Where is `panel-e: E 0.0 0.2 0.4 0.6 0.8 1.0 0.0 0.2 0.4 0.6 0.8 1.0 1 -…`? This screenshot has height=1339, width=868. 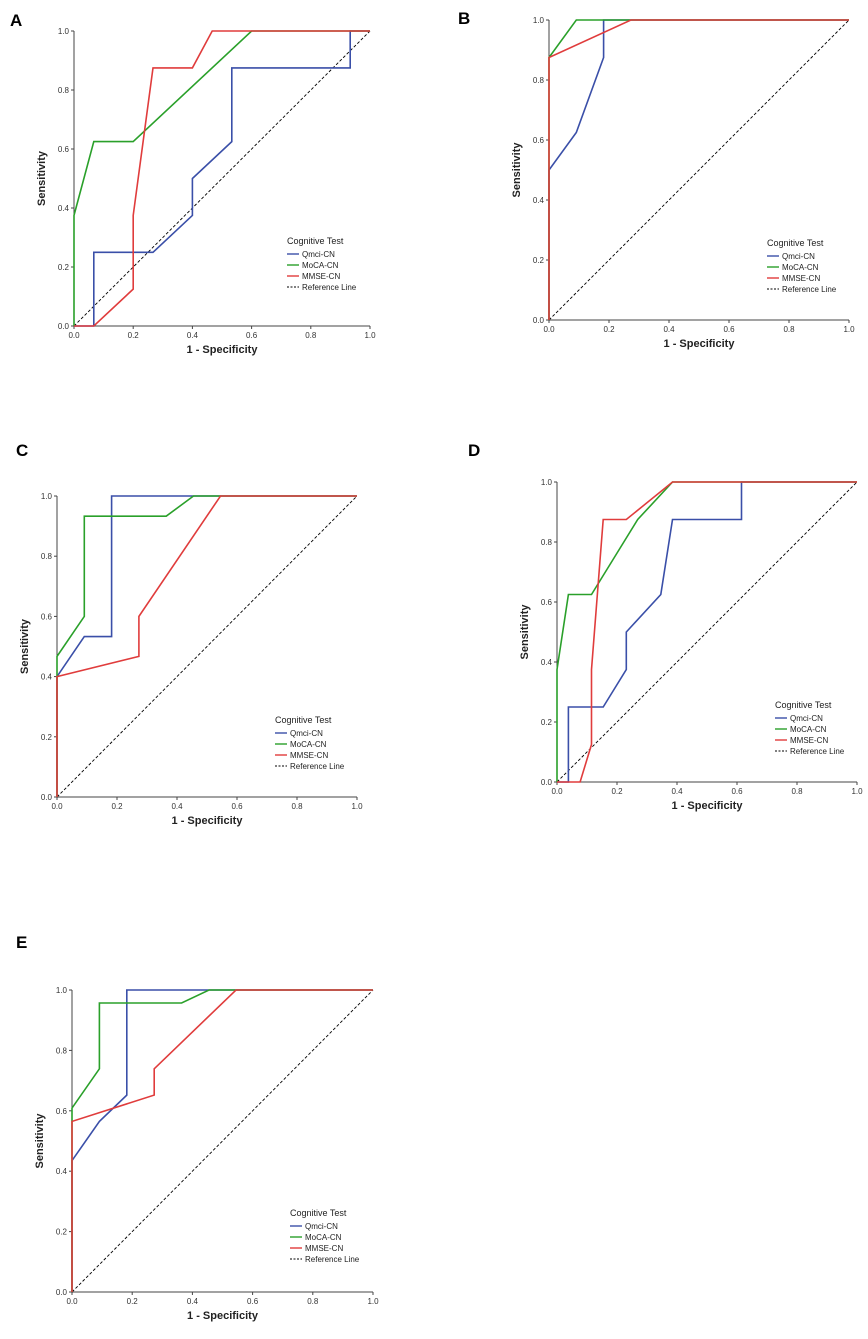
panel-e: E 0.0 0.2 0.4 0.6 0.8 1.0 0.0 0.2 0.4 0.6 0.8 1.0 1 -… is located at coordinates (197, 1127).